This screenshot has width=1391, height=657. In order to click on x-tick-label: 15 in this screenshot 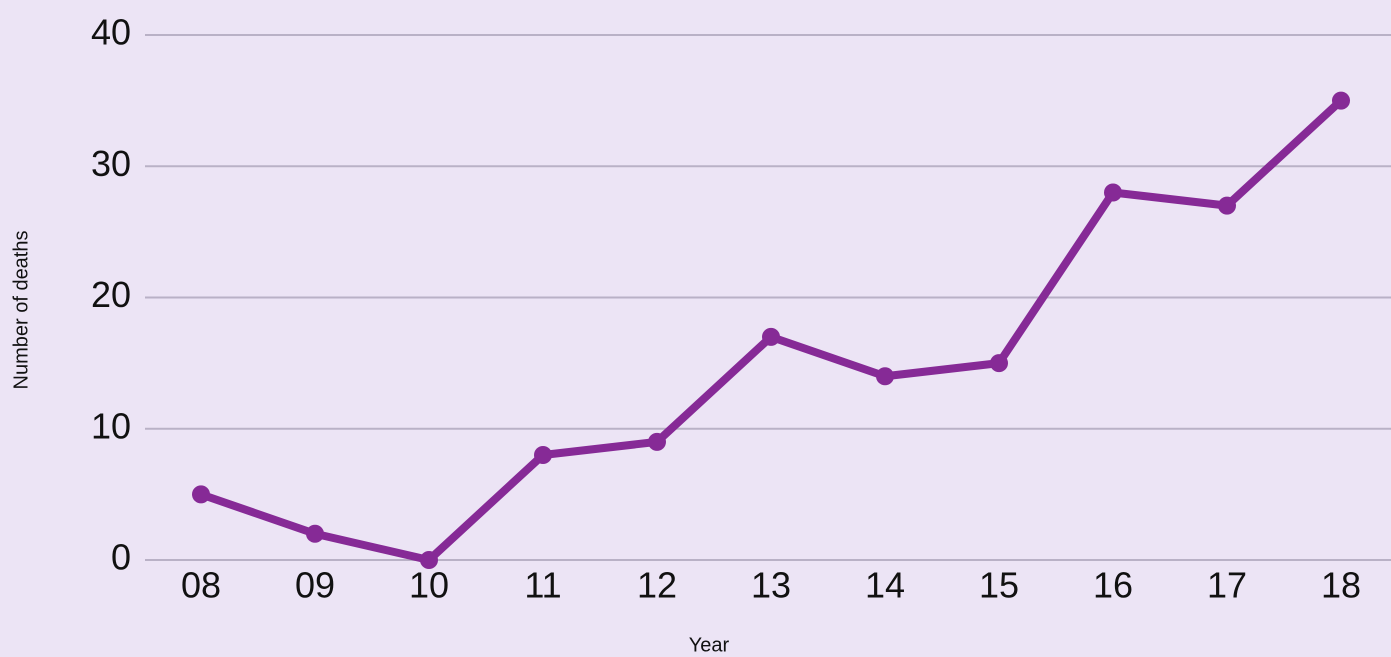, I will do `click(999, 585)`.